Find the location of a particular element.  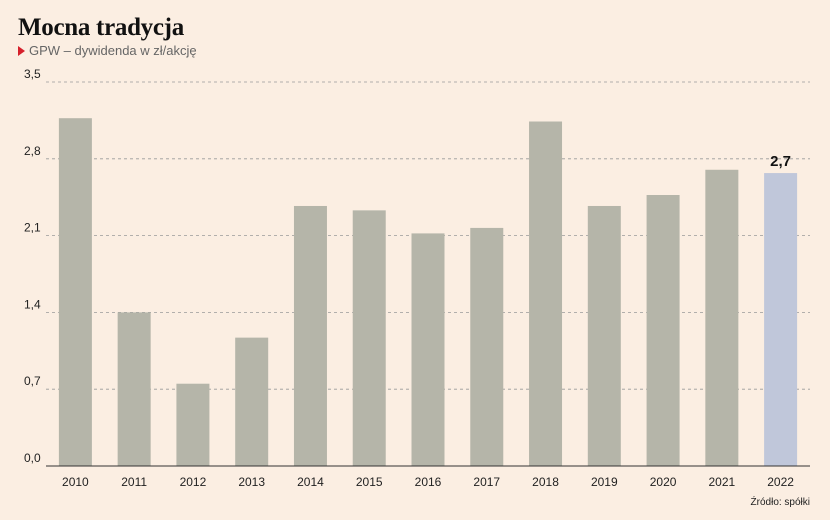

x-tick-label: 2019 is located at coordinates (604, 482).